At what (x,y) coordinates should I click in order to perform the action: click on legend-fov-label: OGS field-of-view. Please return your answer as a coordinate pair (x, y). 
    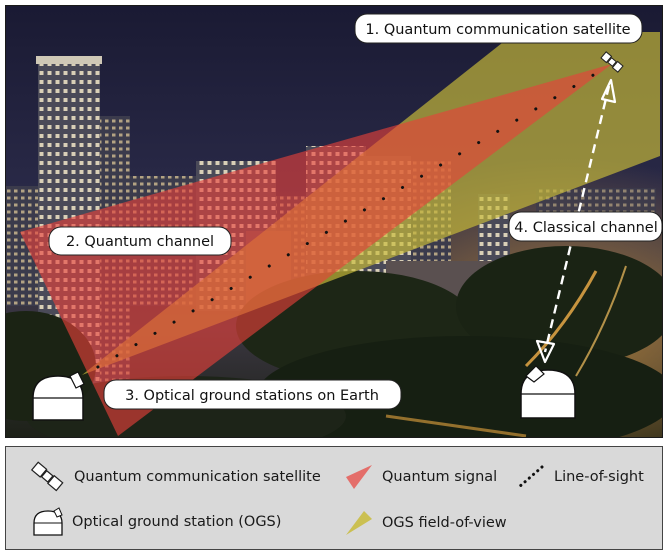
    Looking at the image, I should click on (444, 523).